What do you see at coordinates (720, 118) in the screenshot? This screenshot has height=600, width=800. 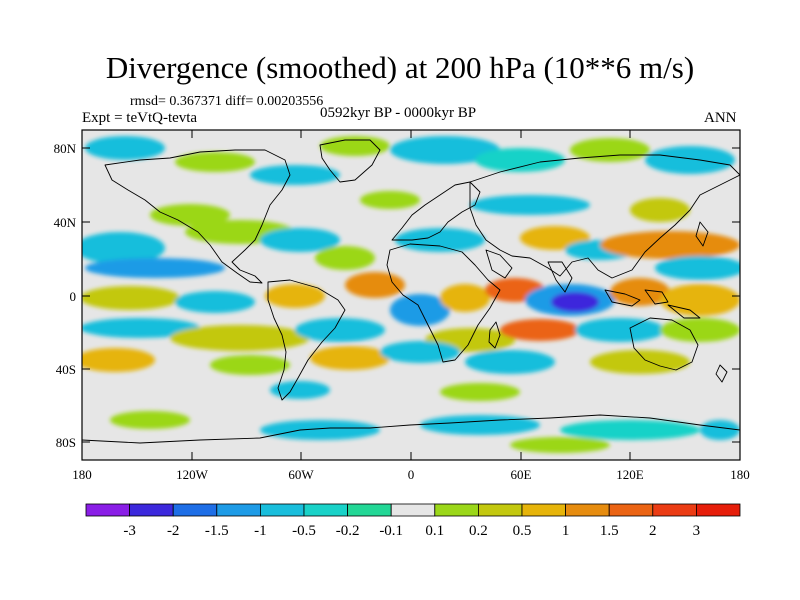 I see `season-label: ANN` at bounding box center [720, 118].